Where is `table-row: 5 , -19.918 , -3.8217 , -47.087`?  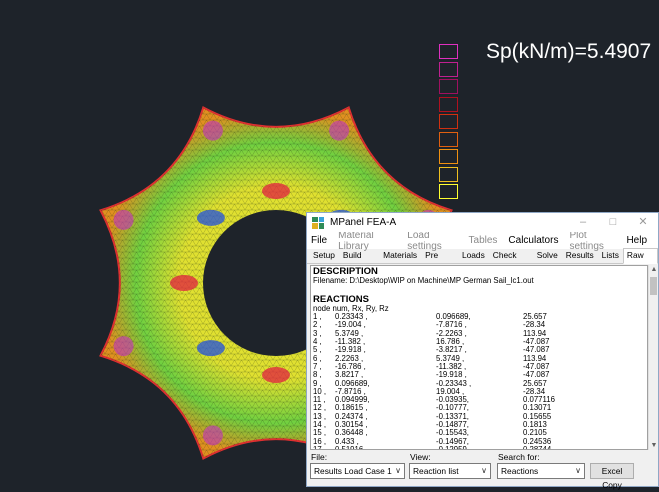 table-row: 5 , -19.918 , -3.8217 , -47.087 is located at coordinates (479, 350).